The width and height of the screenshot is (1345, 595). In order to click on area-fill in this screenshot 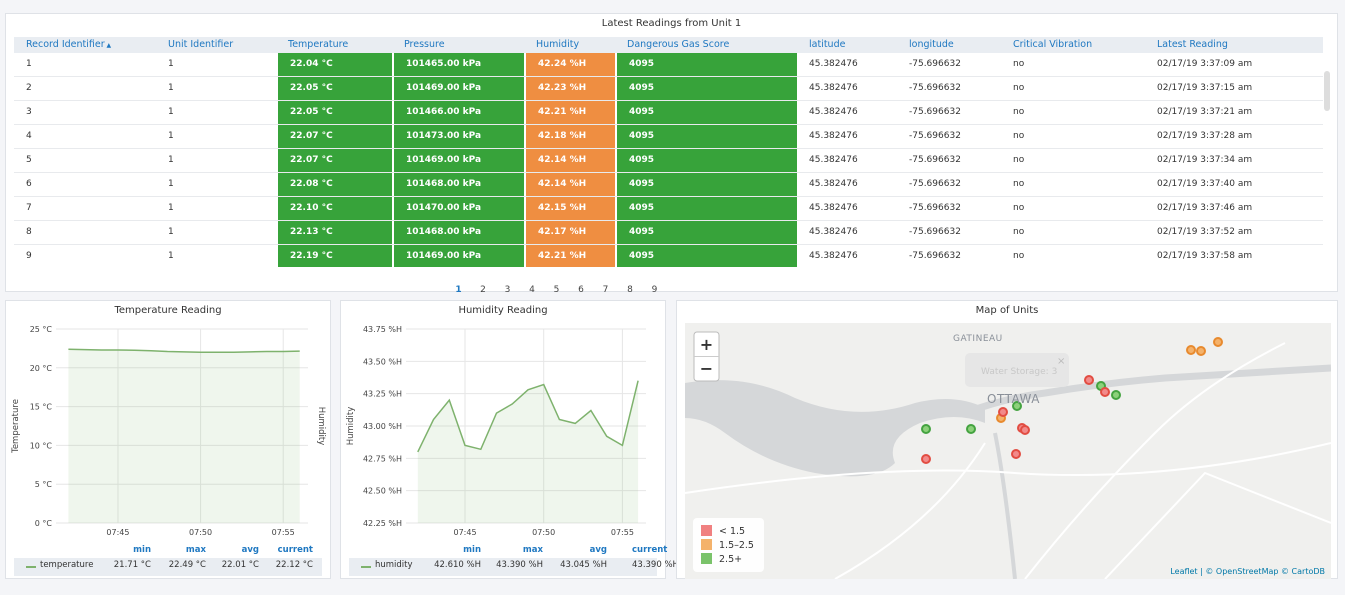, I will do `click(528, 451)`.